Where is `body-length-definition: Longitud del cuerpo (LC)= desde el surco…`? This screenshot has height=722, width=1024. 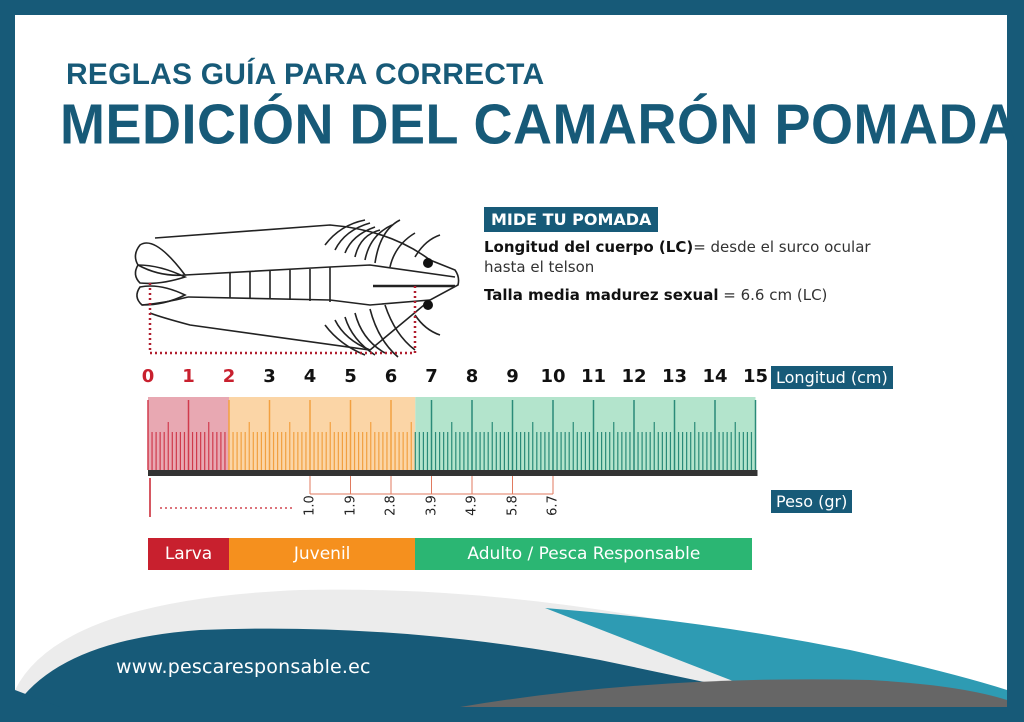
body-length-definition: Longitud del cuerpo (LC)= desde el surco… is located at coordinates (704, 257).